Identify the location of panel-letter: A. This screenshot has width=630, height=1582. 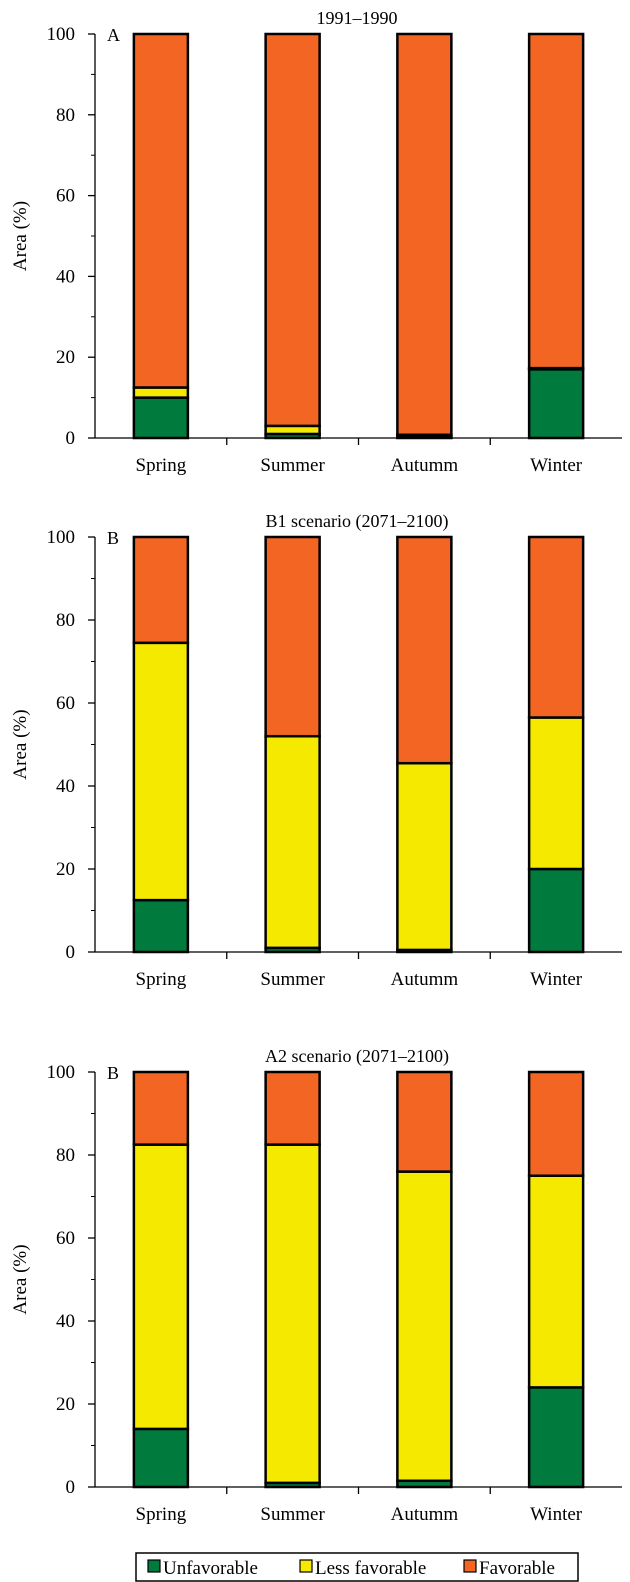
(113, 35).